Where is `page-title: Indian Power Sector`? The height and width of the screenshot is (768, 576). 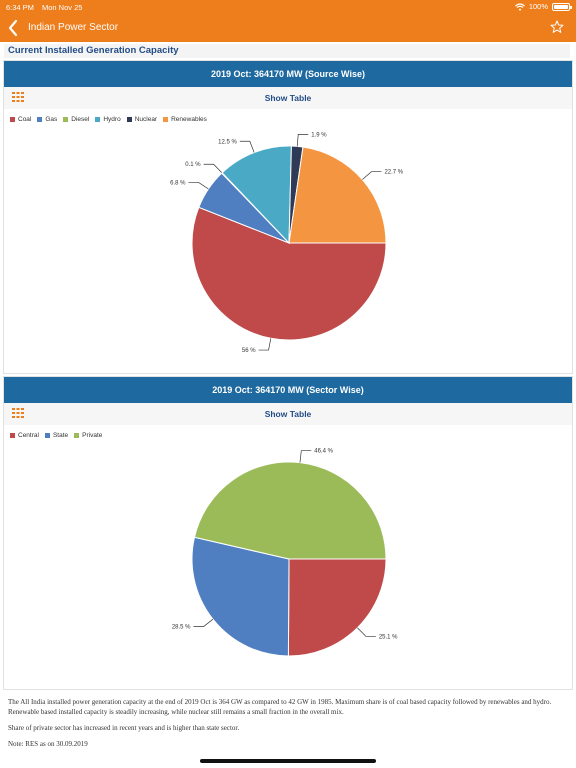 page-title: Indian Power Sector is located at coordinates (73, 27).